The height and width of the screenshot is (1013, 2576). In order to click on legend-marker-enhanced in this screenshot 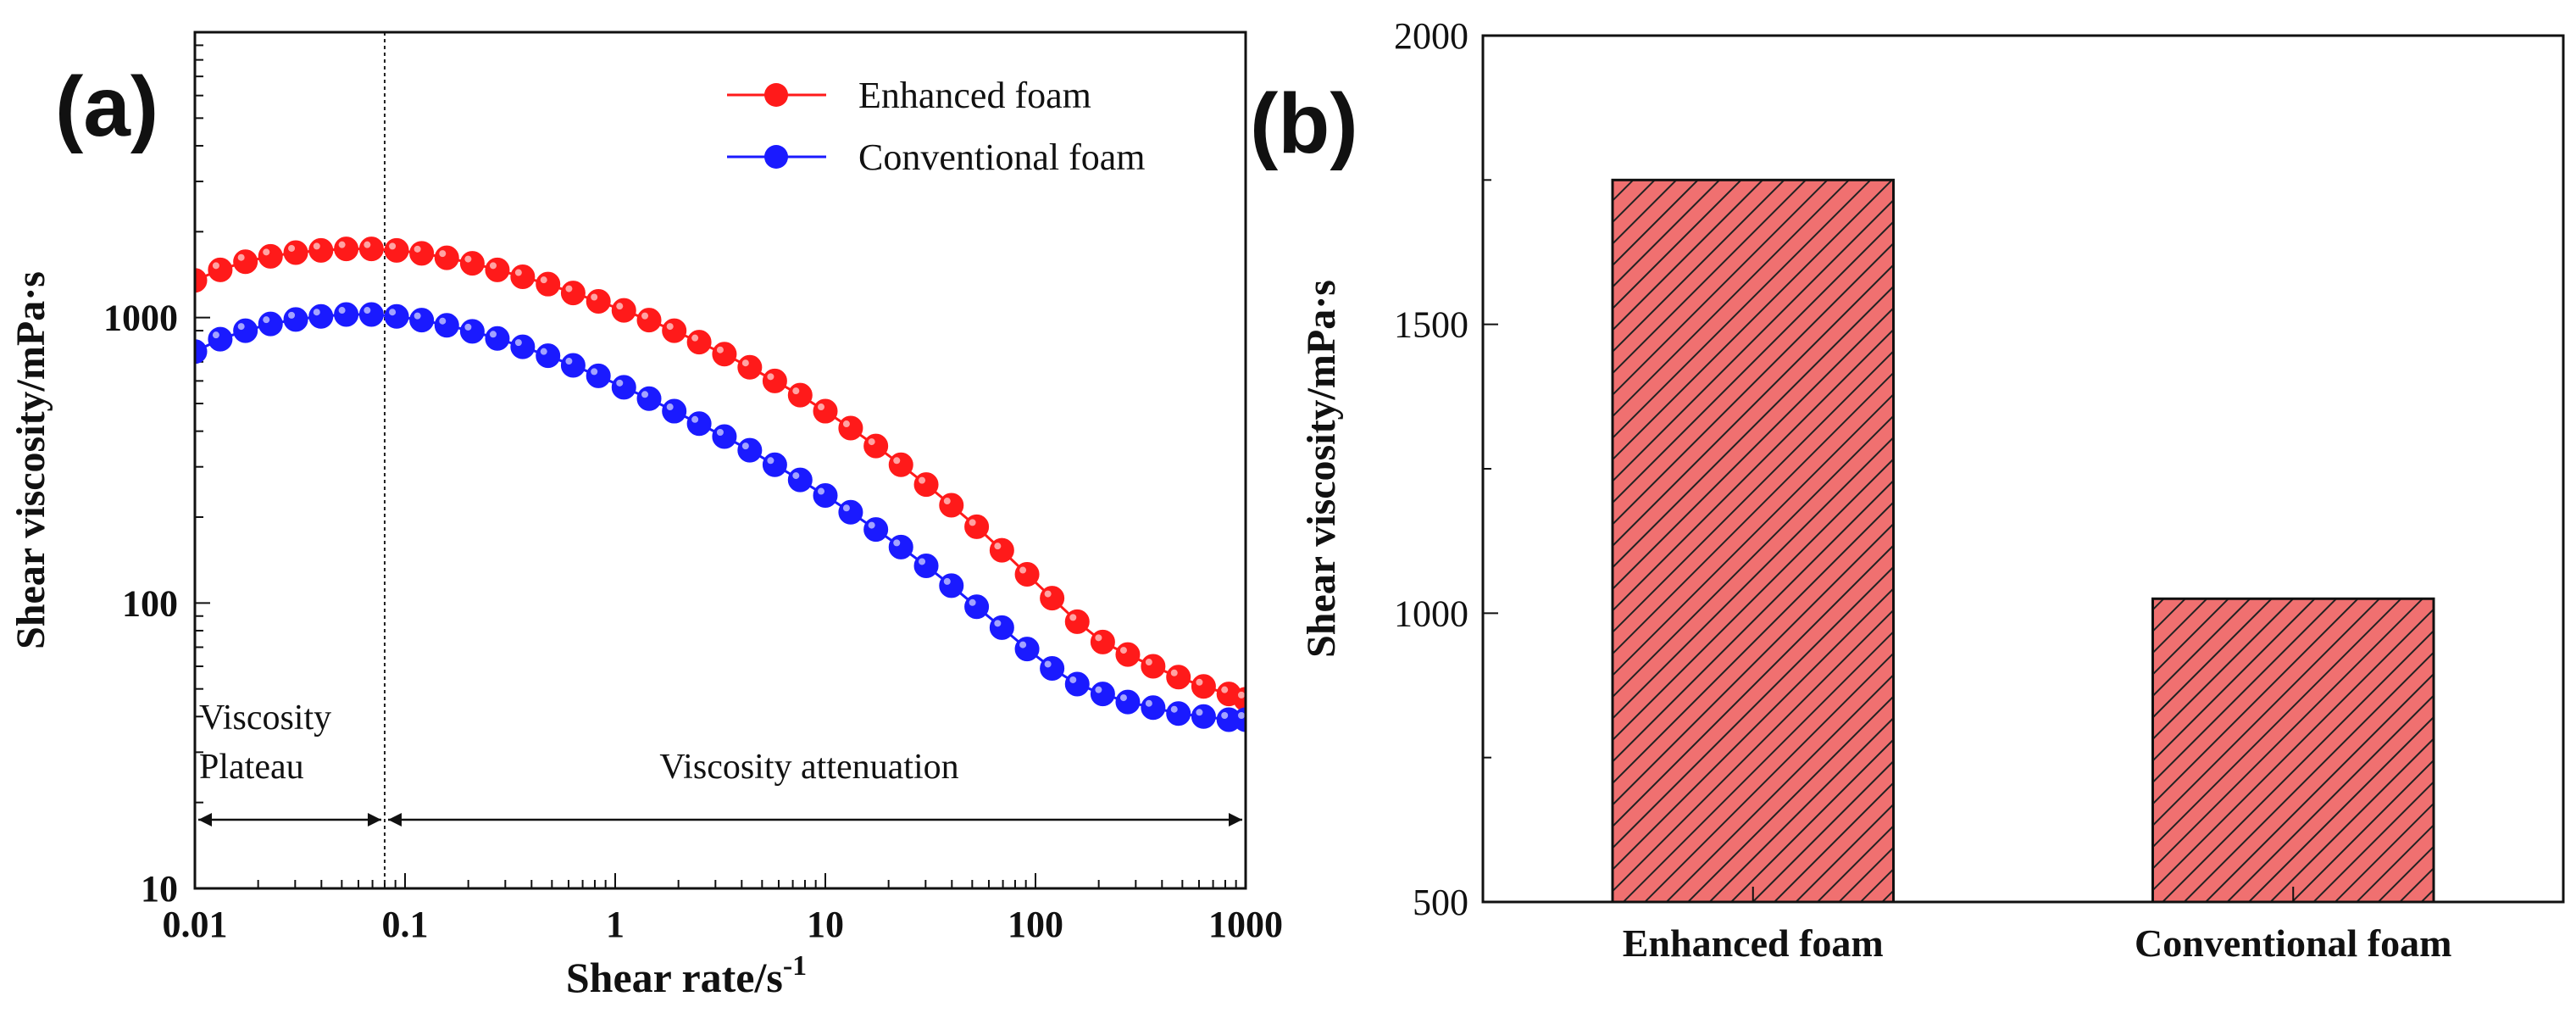, I will do `click(776, 95)`.